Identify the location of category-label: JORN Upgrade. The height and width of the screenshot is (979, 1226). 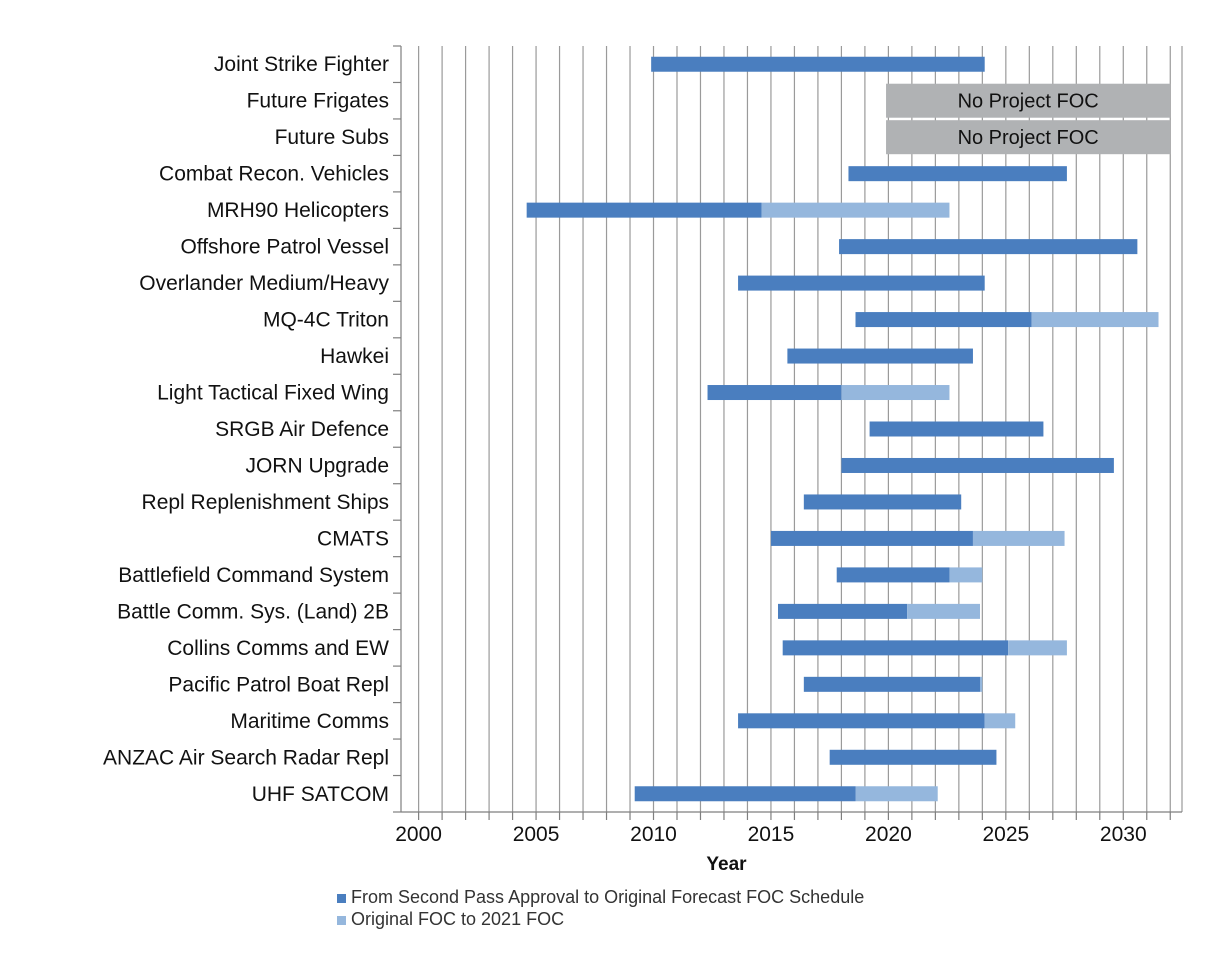
(317, 465).